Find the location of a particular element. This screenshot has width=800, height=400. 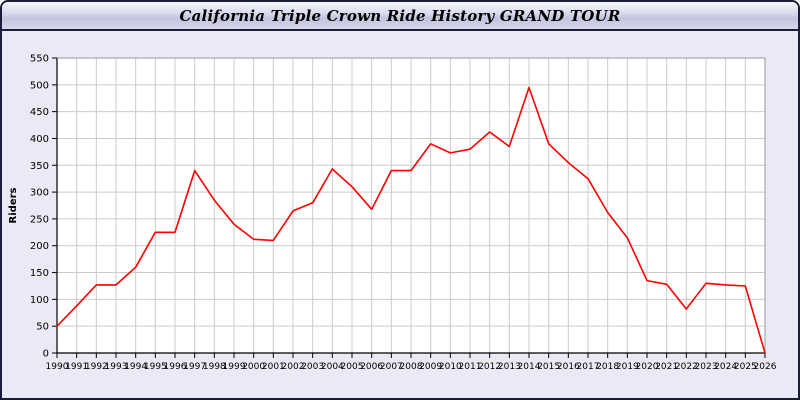

x-tick-label: 2024 is located at coordinates (725, 367).